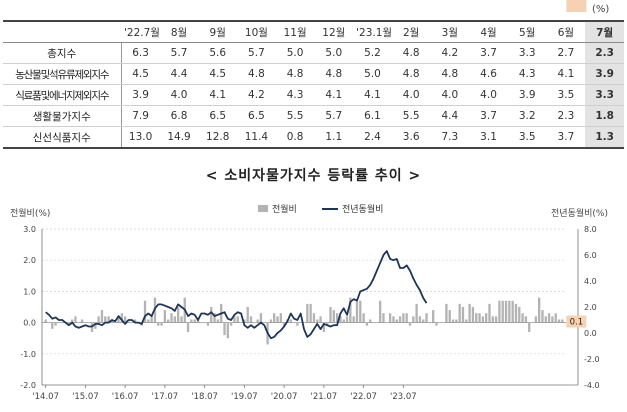 Image resolution: width=627 pixels, height=412 pixels. Describe the element at coordinates (295, 31) in the screenshot. I see `column-header: 11월` at that location.